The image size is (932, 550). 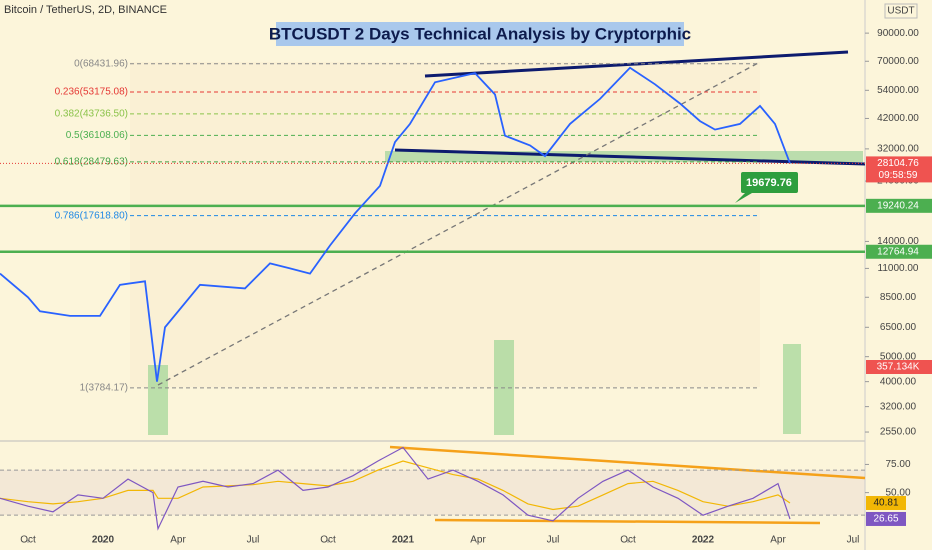 What do you see at coordinates (743, 198) in the screenshot?
I see `callout-pointer` at bounding box center [743, 198].